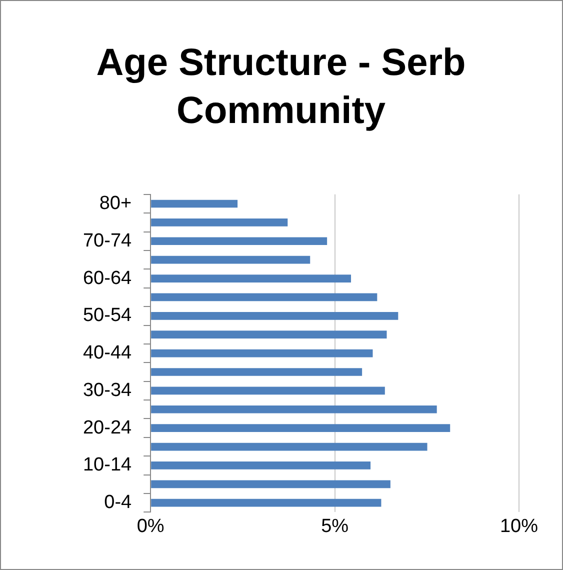 This screenshot has height=570, width=563. I want to click on x-tick-label: 10%, so click(519, 526).